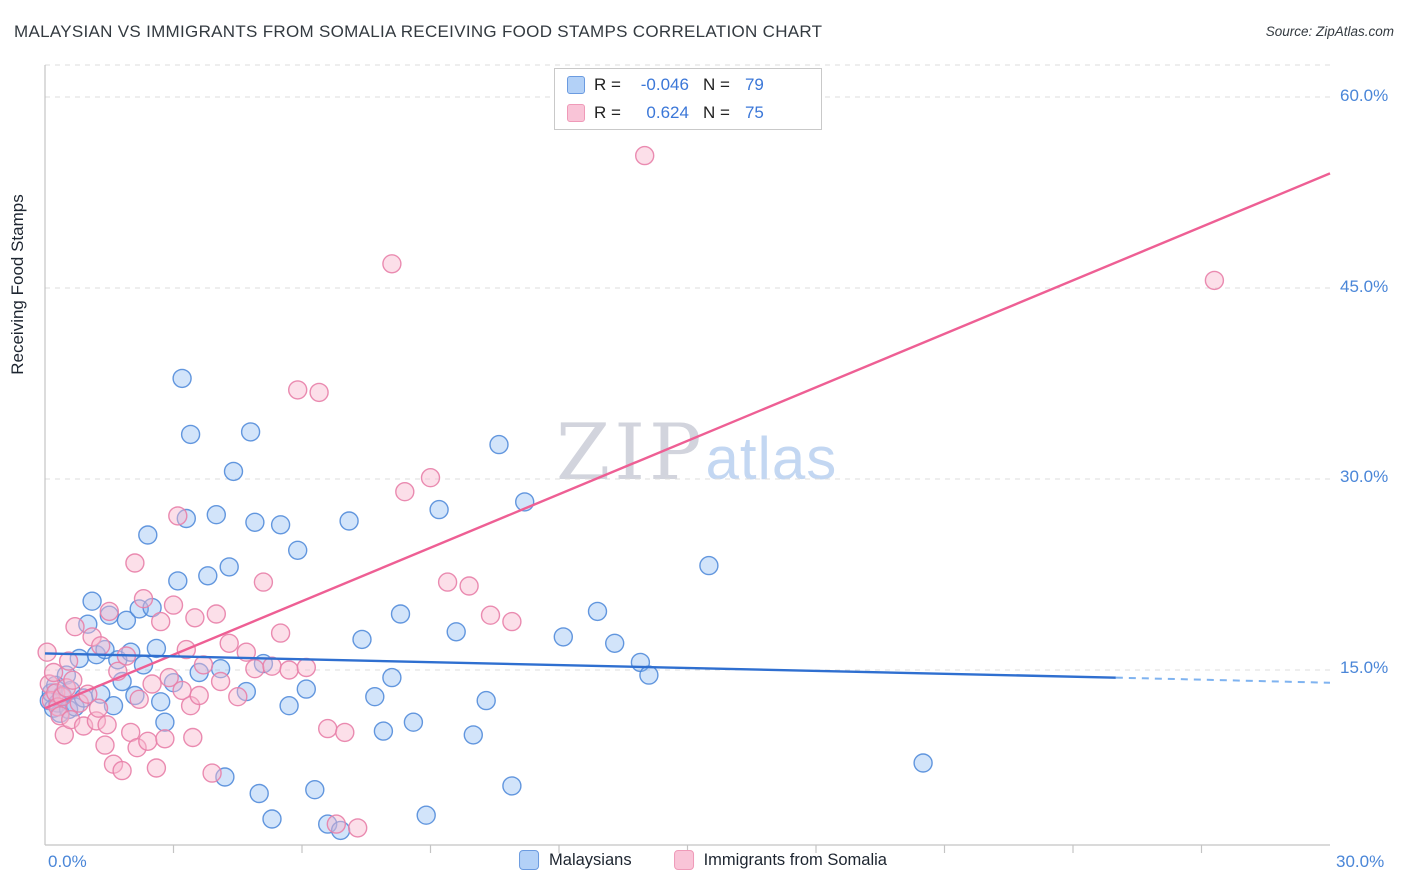  Describe the element at coordinates (1364, 476) in the screenshot. I see `y-tick-30: 30.0%` at that location.